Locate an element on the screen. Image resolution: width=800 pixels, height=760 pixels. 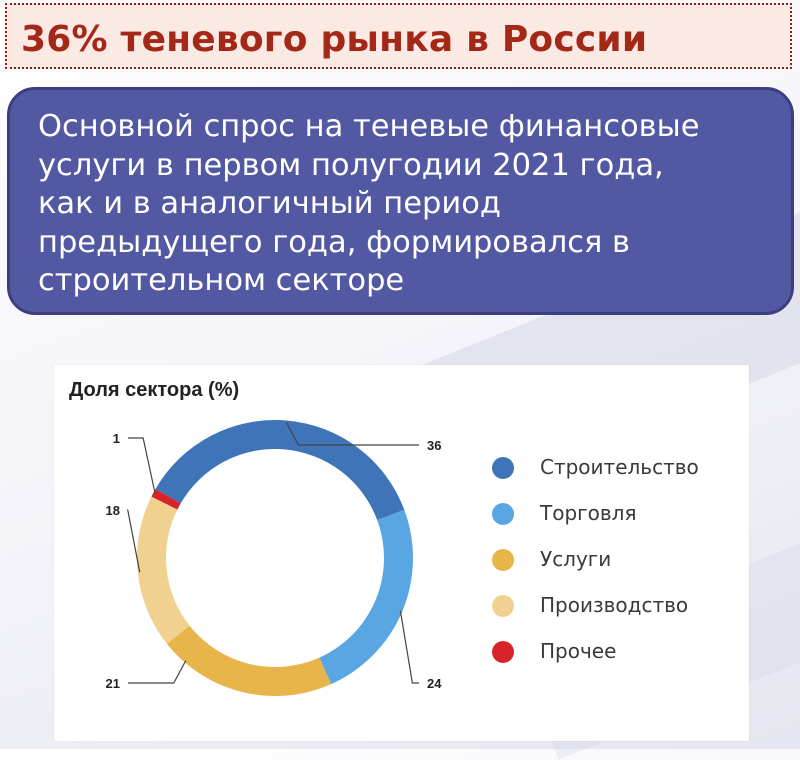
page-title: 36% теневого рынка в России is located at coordinates (334, 39).